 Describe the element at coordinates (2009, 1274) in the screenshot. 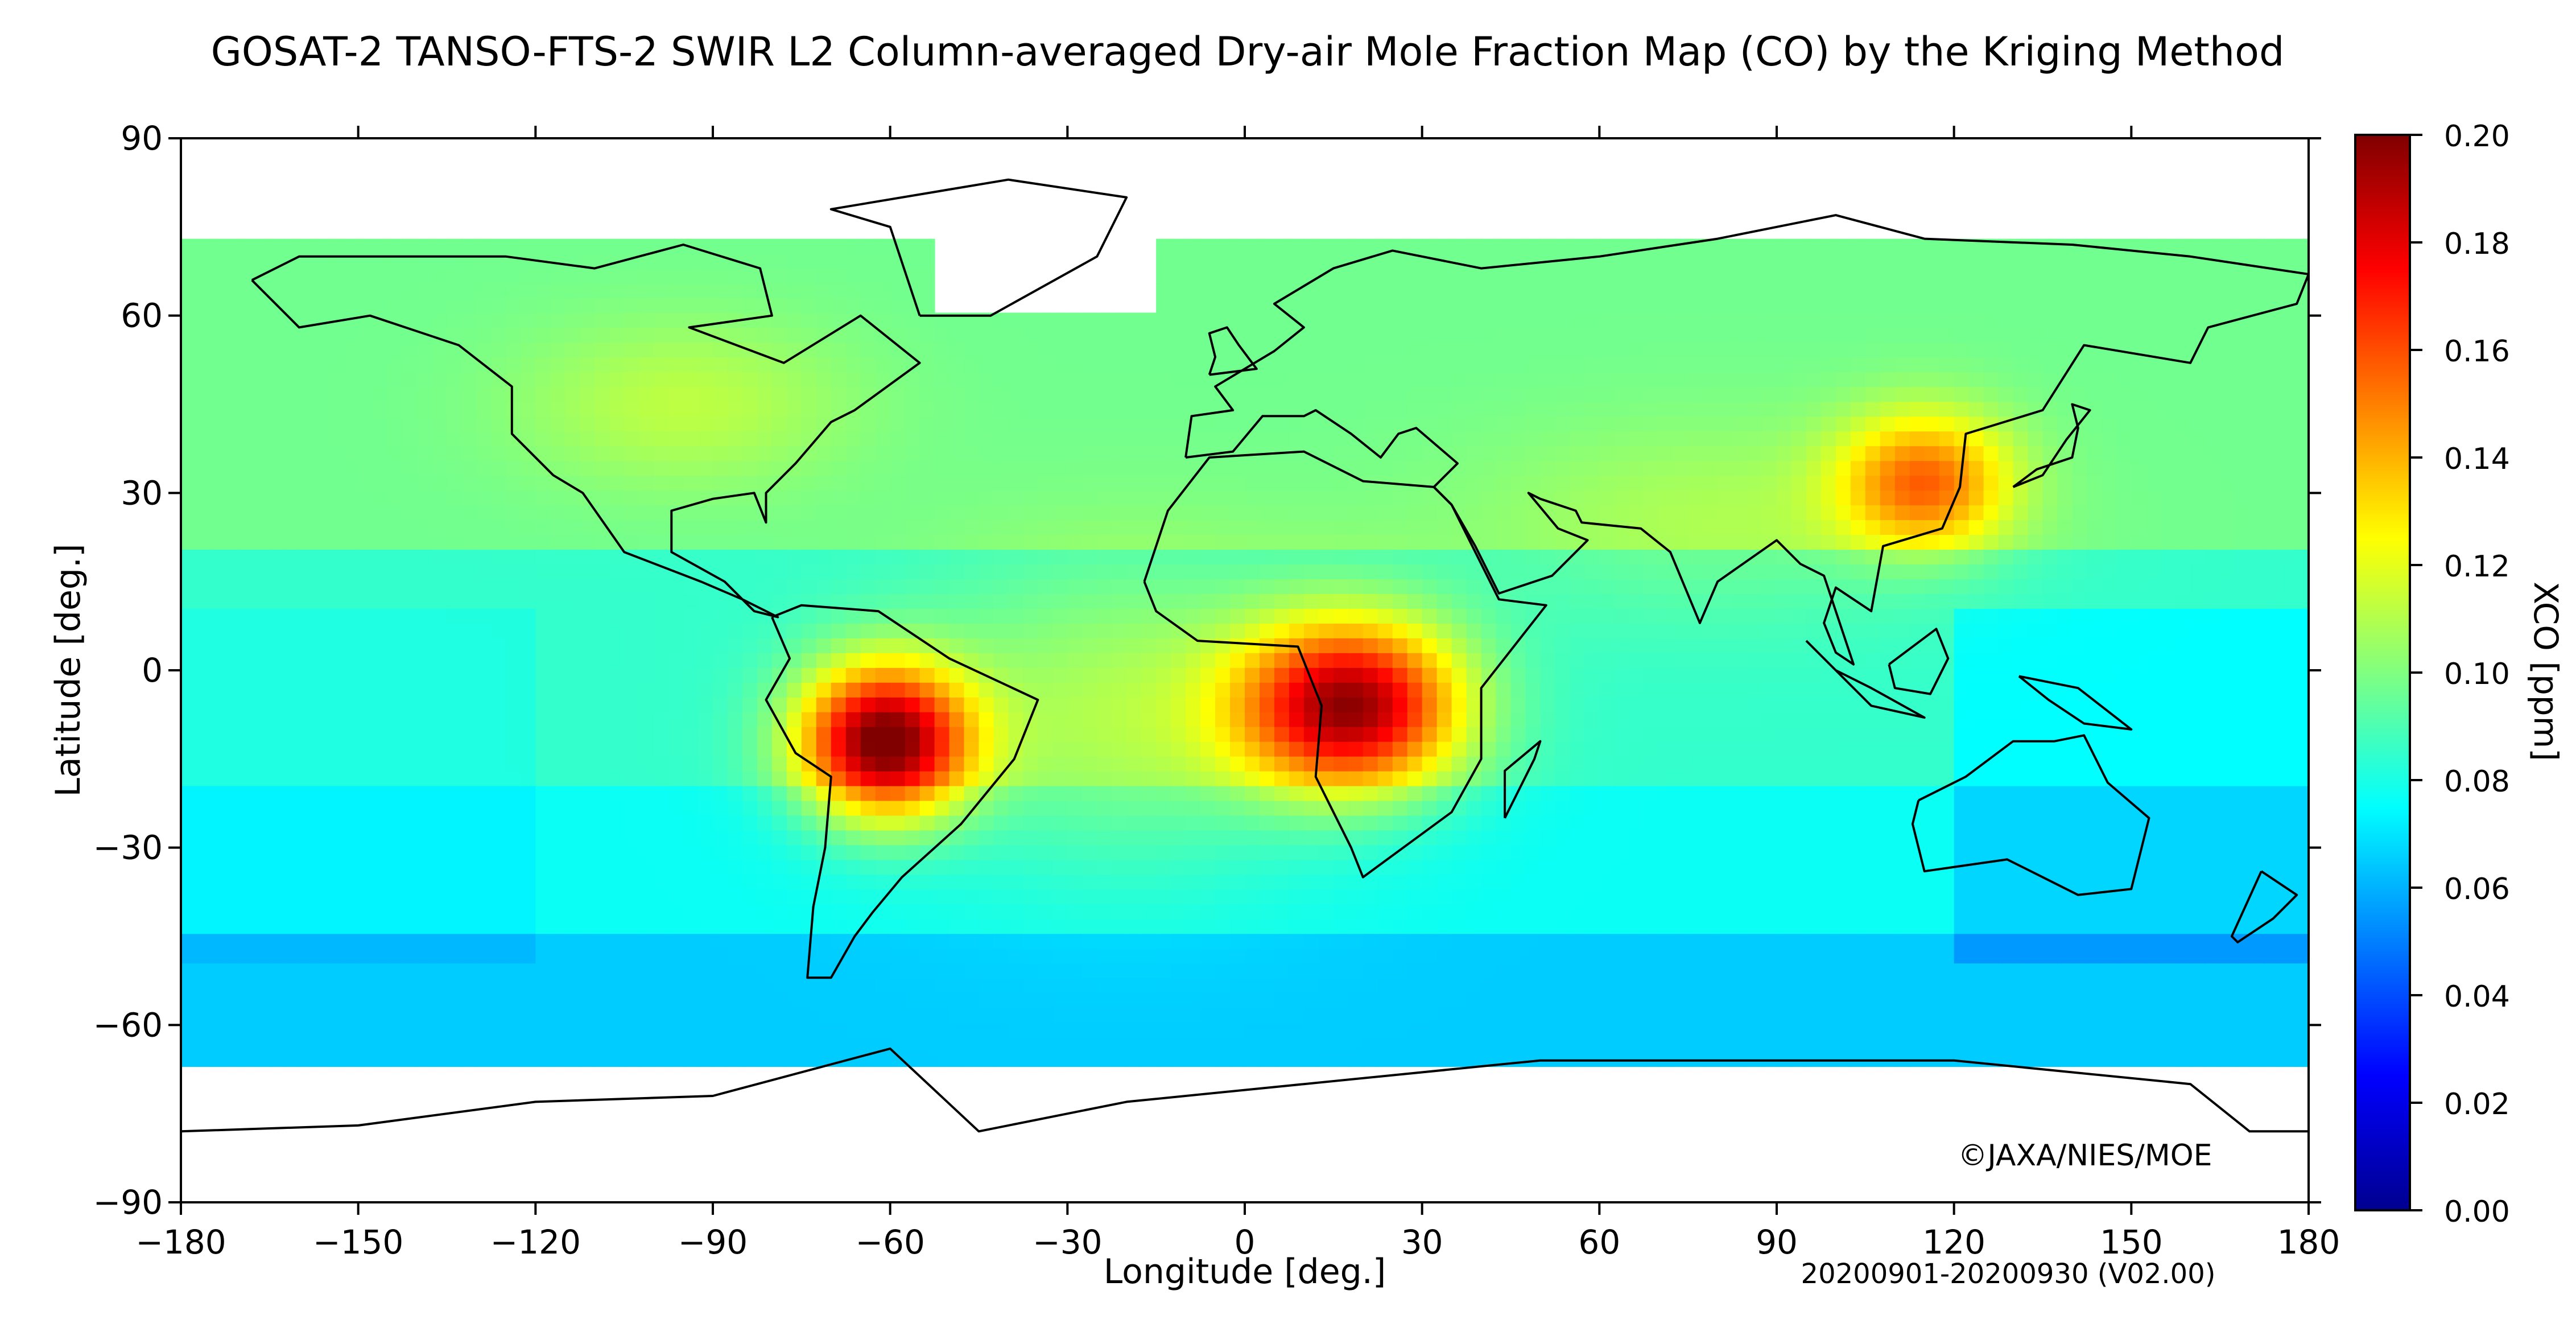

I see `period-text: 20200901-20200930 (V02.00)` at that location.